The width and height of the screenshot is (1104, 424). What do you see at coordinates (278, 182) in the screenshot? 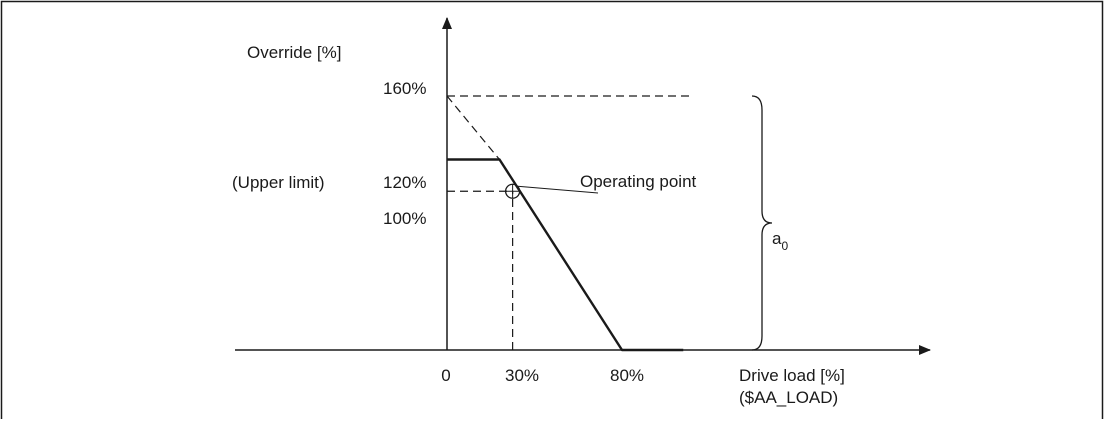
I see `upper-limit-label: (Upper limit)` at bounding box center [278, 182].